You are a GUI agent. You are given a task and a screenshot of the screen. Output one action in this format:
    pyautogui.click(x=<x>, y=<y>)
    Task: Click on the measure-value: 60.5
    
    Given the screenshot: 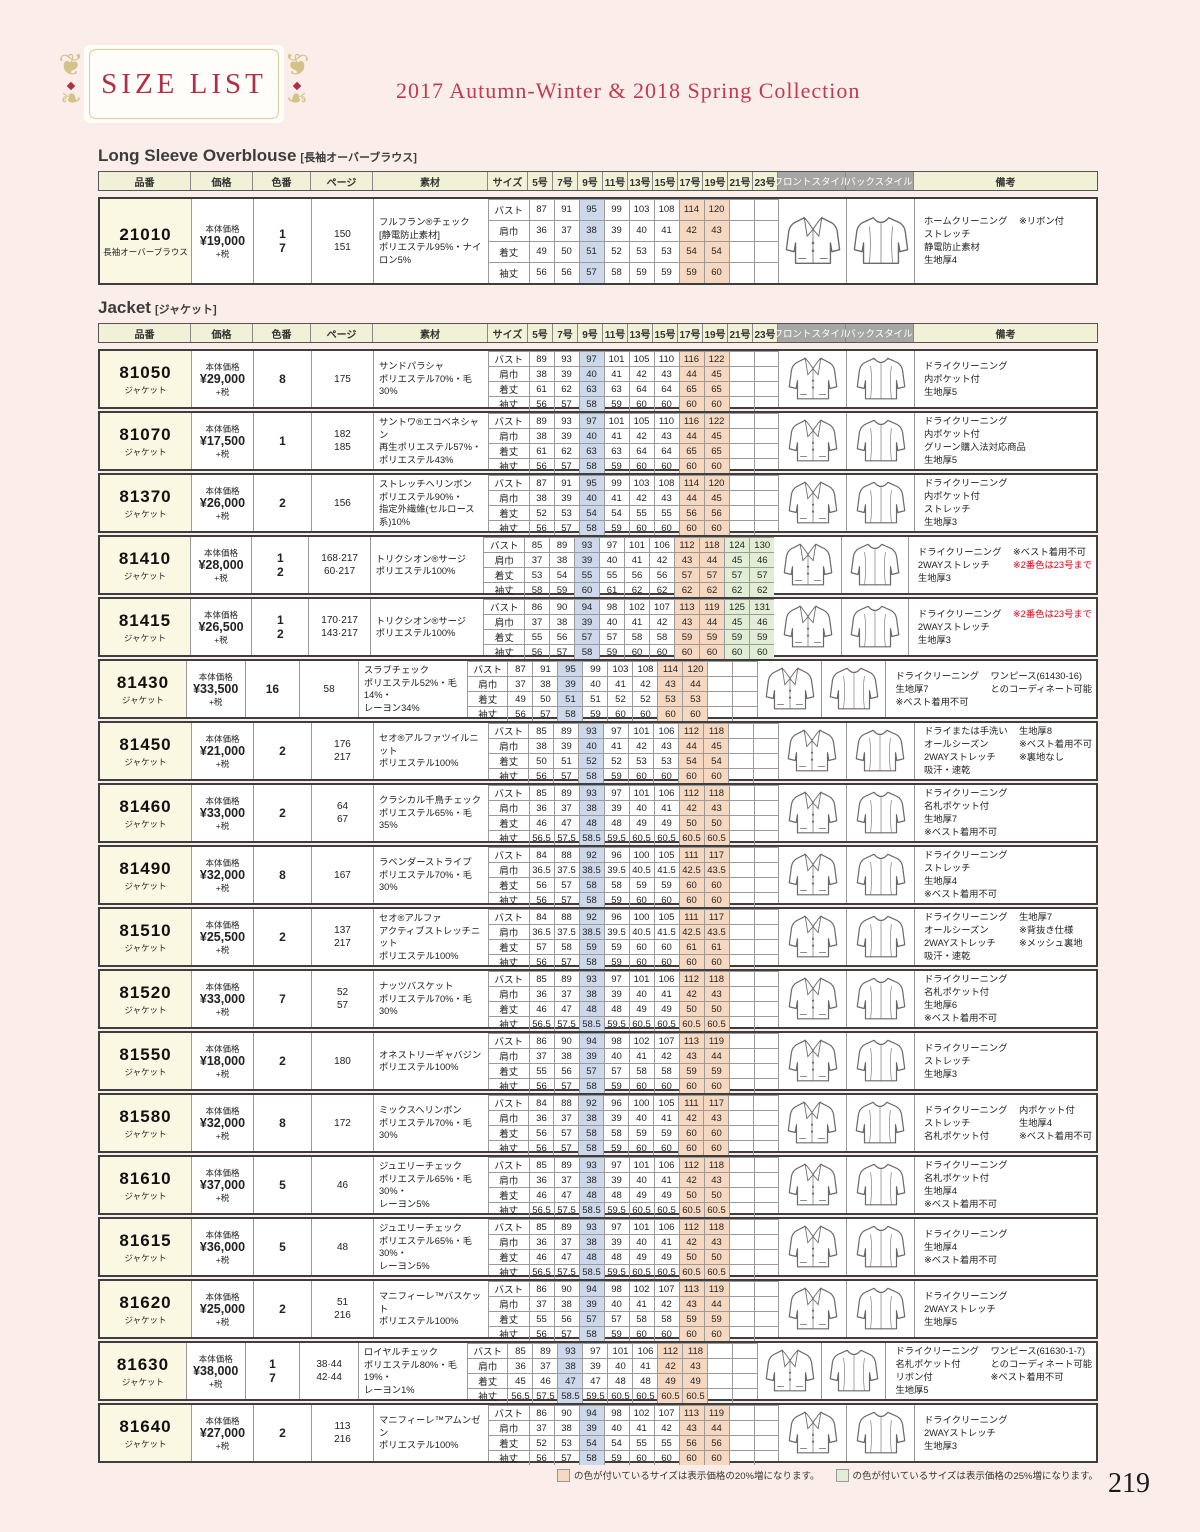 What is the action you would take?
    pyautogui.click(x=691, y=1209)
    